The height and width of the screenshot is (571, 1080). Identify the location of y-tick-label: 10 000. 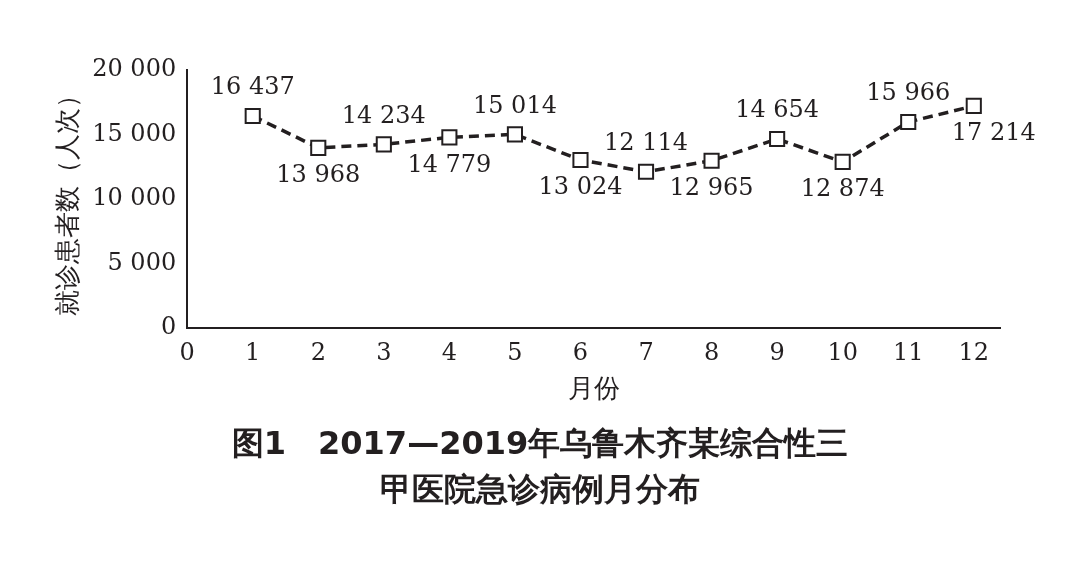
(134, 197).